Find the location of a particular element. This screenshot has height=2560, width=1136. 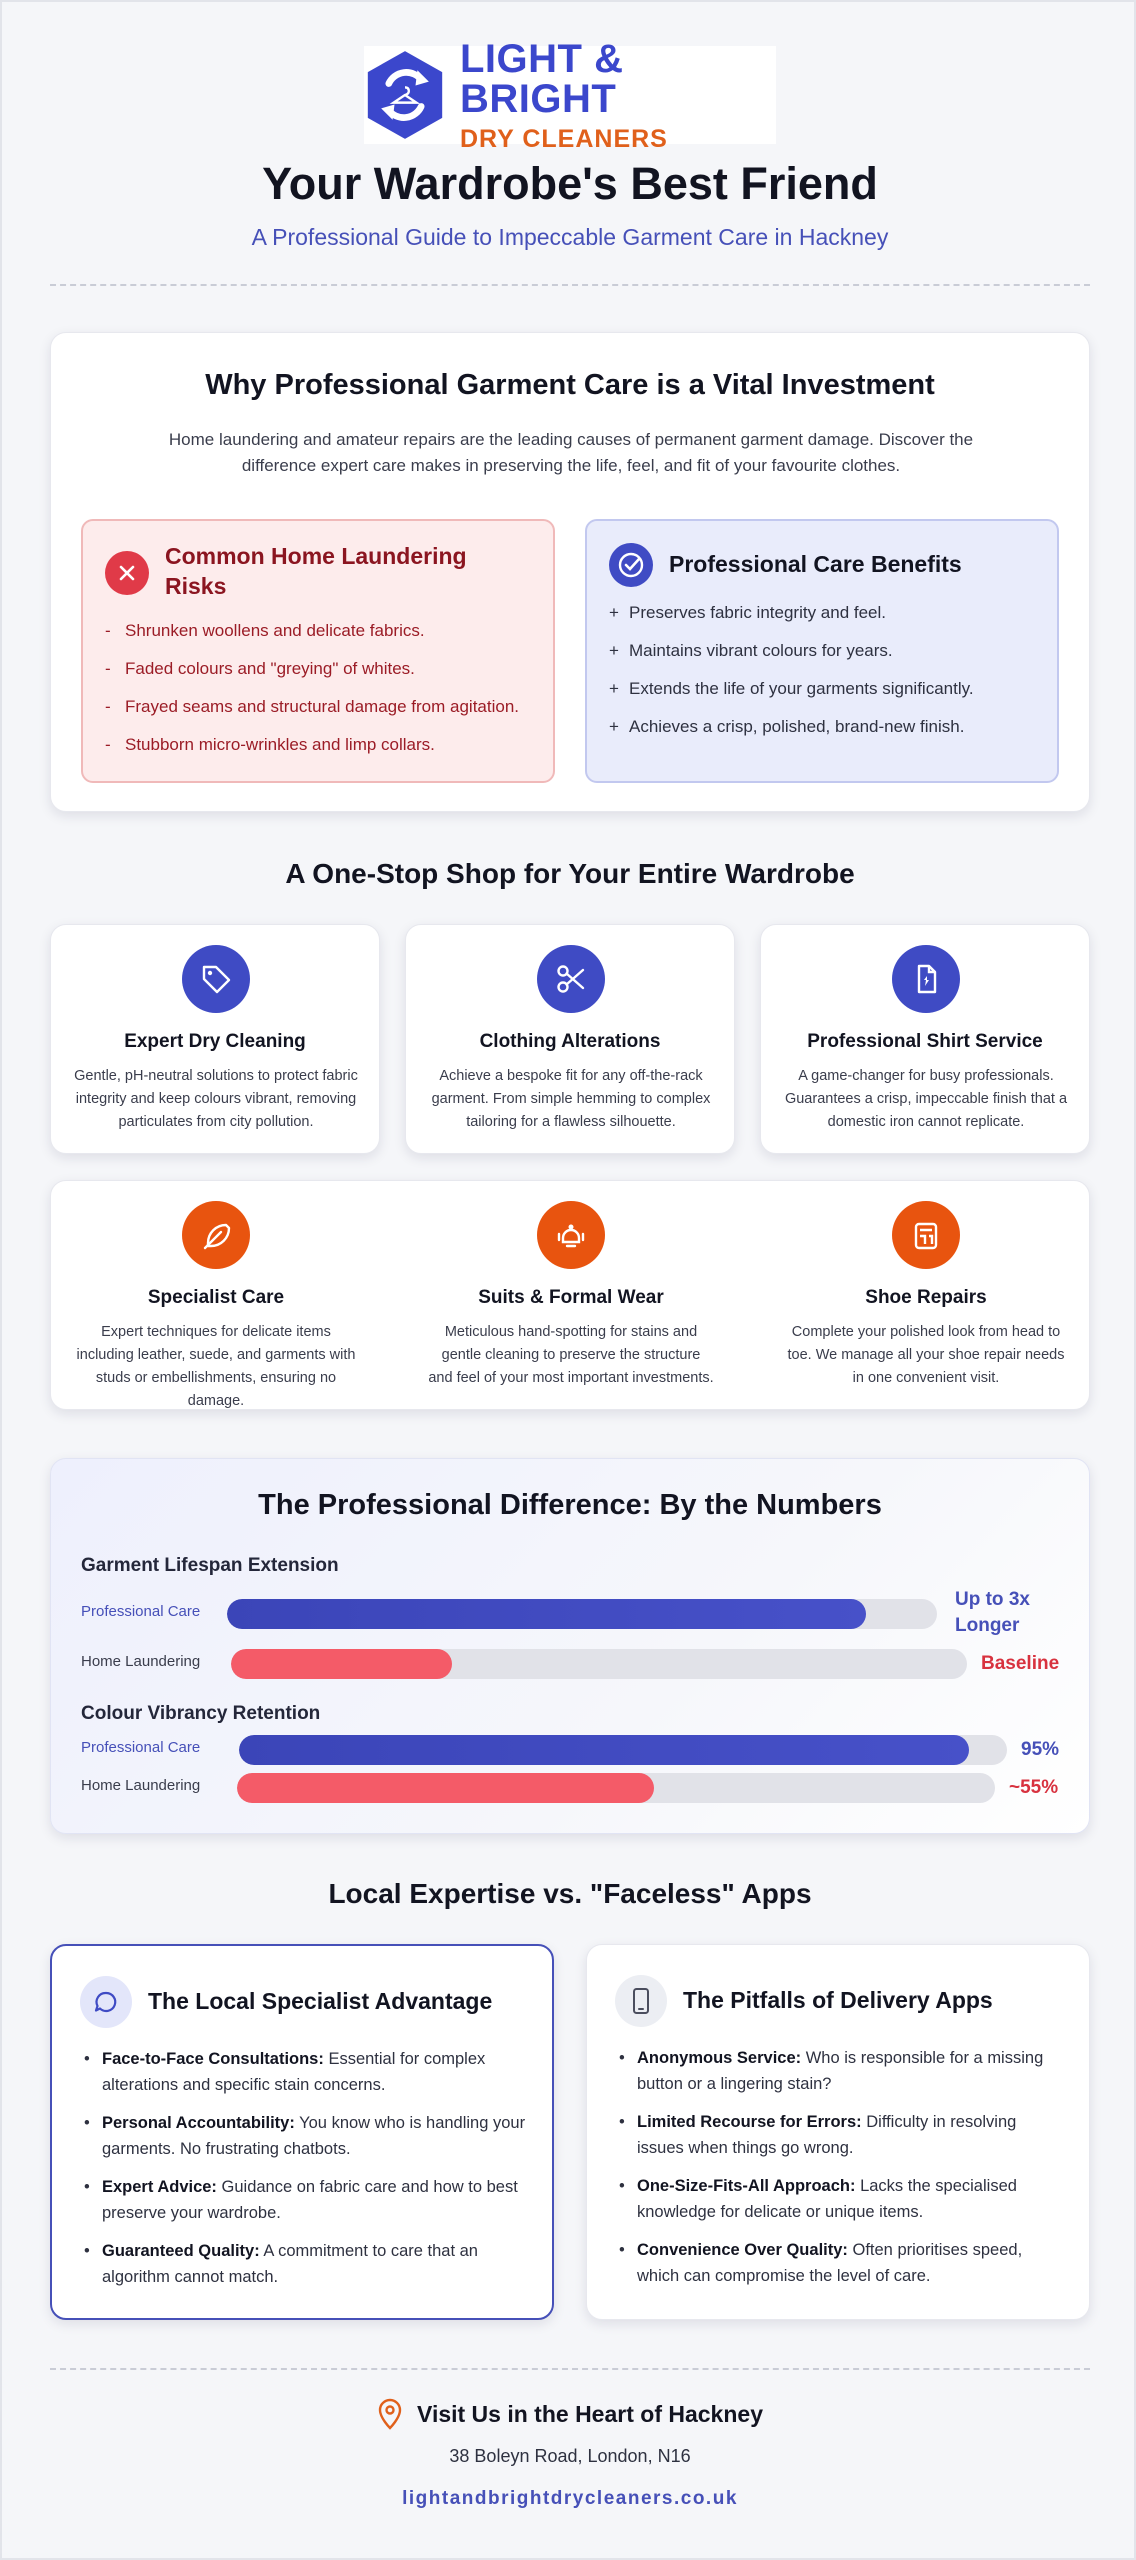

bar-fill-lifespan-pro is located at coordinates (546, 1614).